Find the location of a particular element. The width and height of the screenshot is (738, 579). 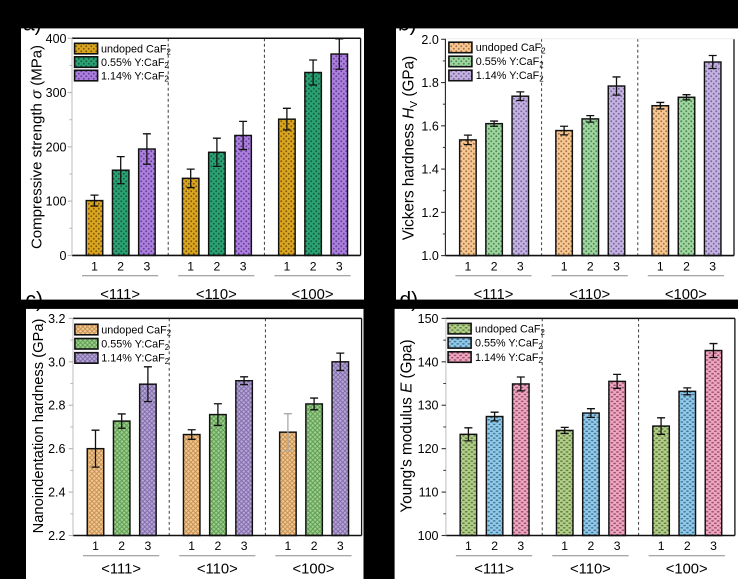

svg-text: 300 is located at coordinates (56, 93).